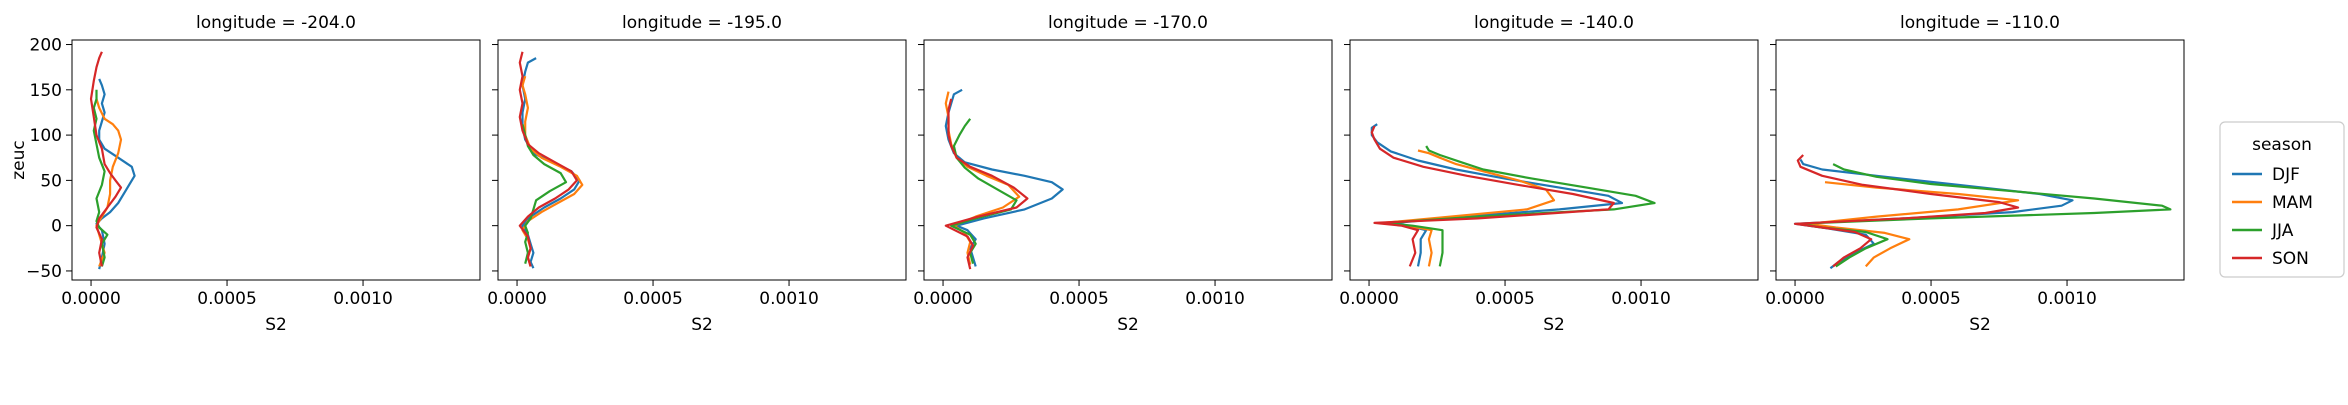 The width and height of the screenshot is (2348, 405). What do you see at coordinates (19, 160) in the screenshot?
I see `y-axis-label: zeuc` at bounding box center [19, 160].